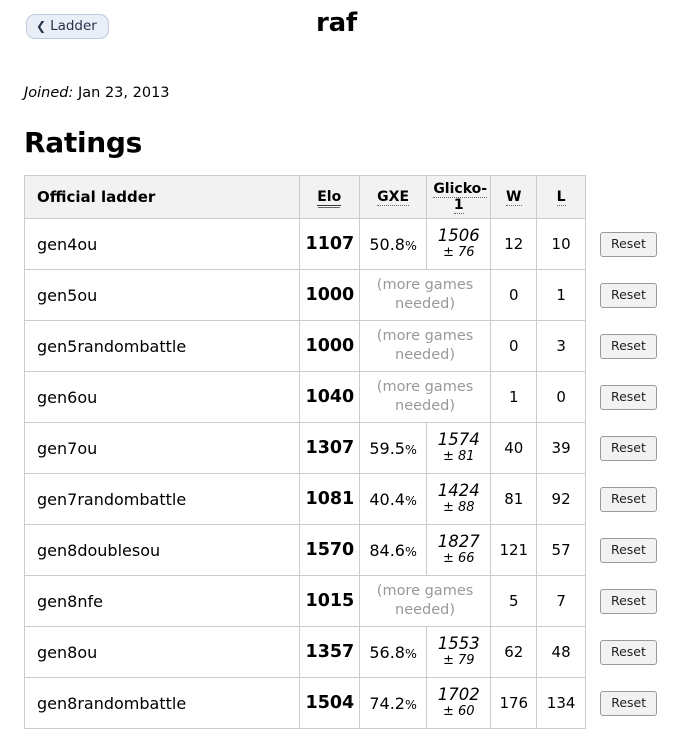 The width and height of the screenshot is (673, 730). What do you see at coordinates (49, 93) in the screenshot?
I see `joined-label: Joined:` at bounding box center [49, 93].